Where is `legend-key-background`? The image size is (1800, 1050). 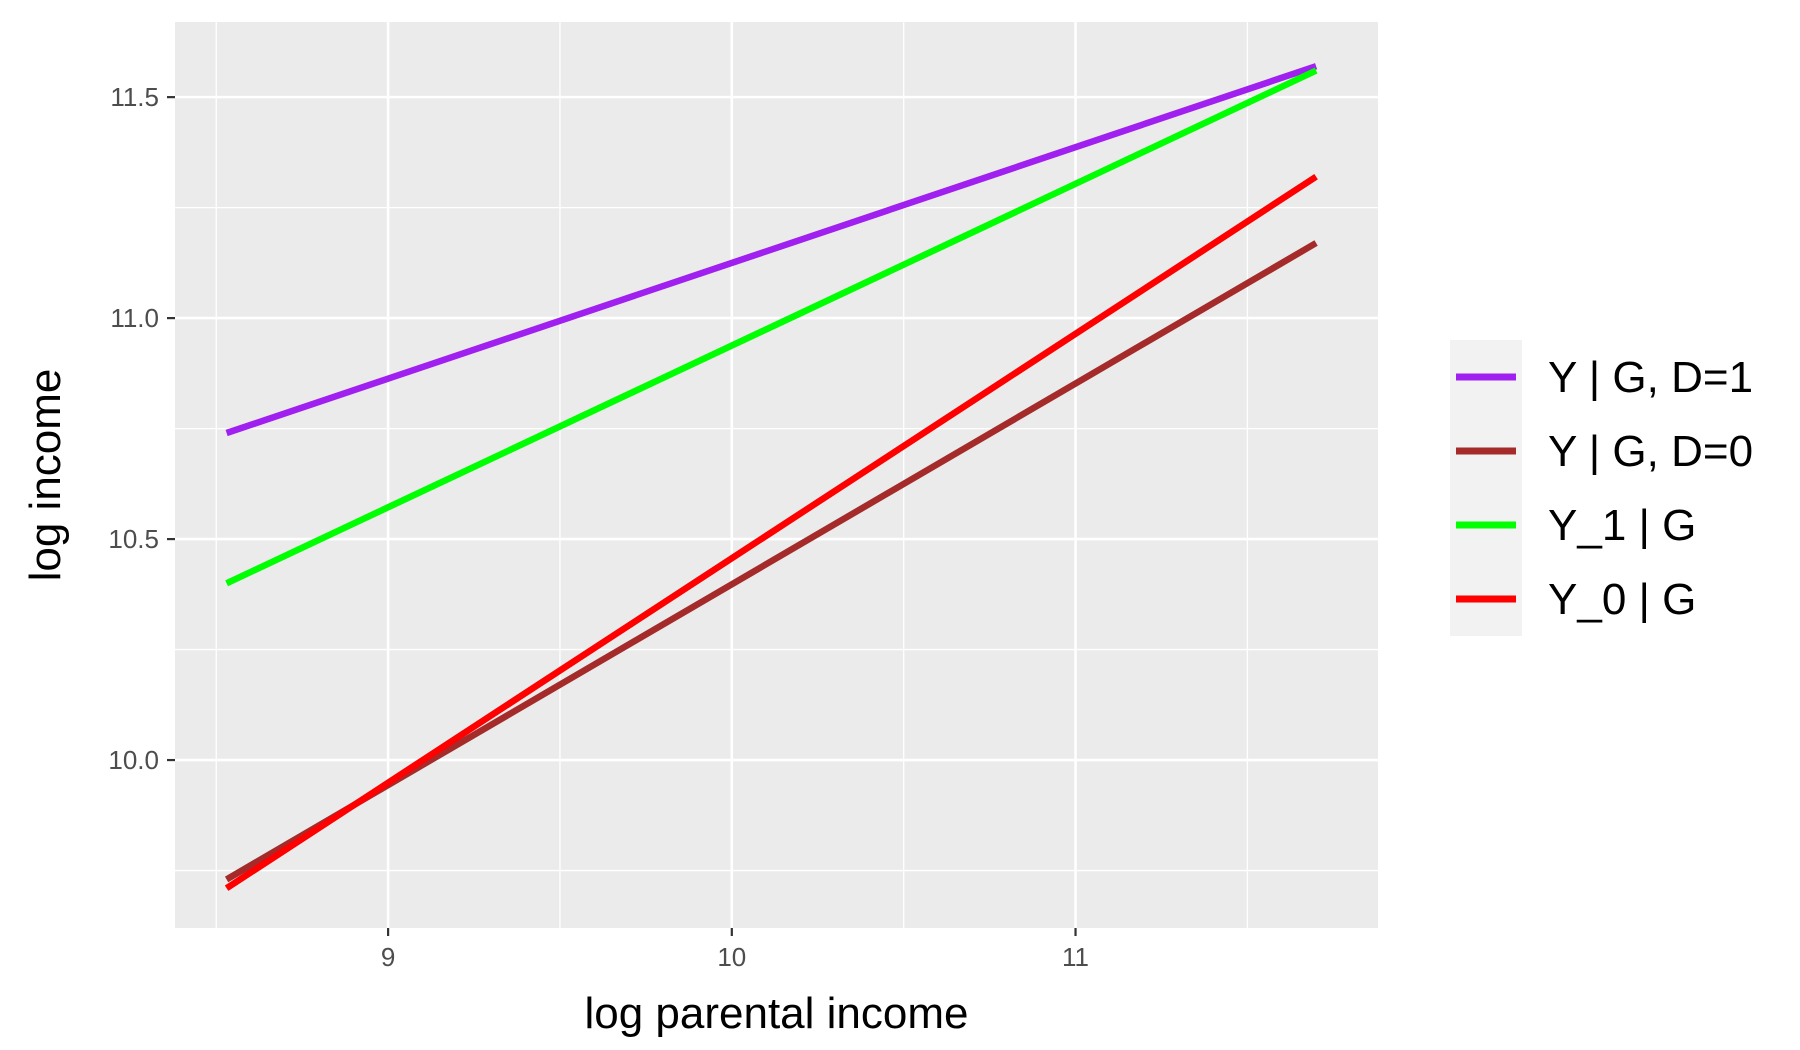 legend-key-background is located at coordinates (1486, 488).